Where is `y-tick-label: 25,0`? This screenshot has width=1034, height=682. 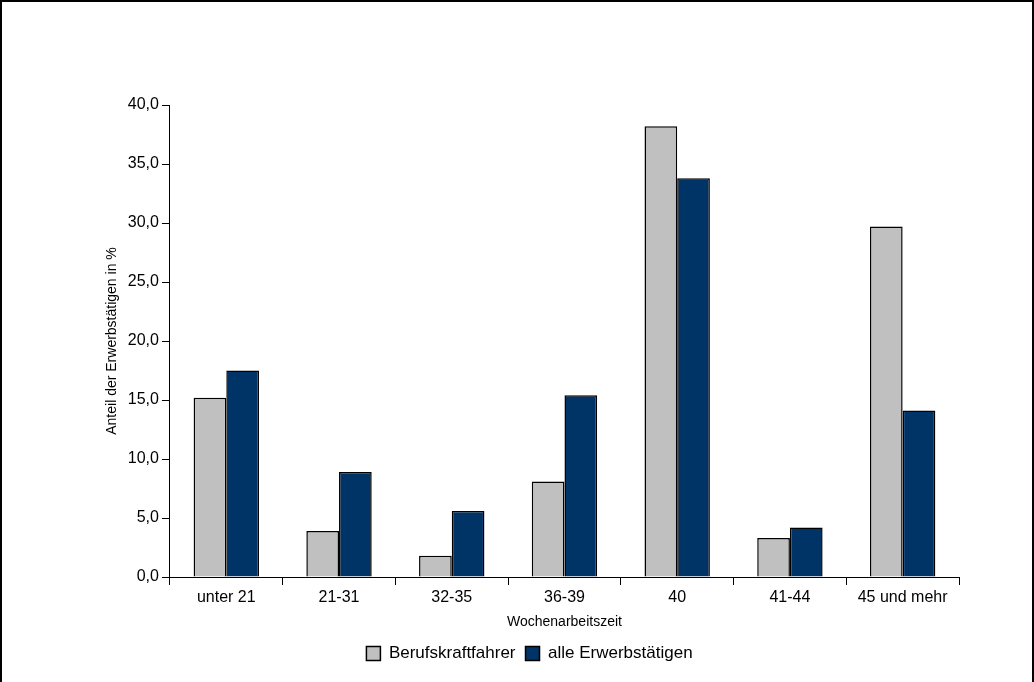
y-tick-label: 25,0 is located at coordinates (143, 281).